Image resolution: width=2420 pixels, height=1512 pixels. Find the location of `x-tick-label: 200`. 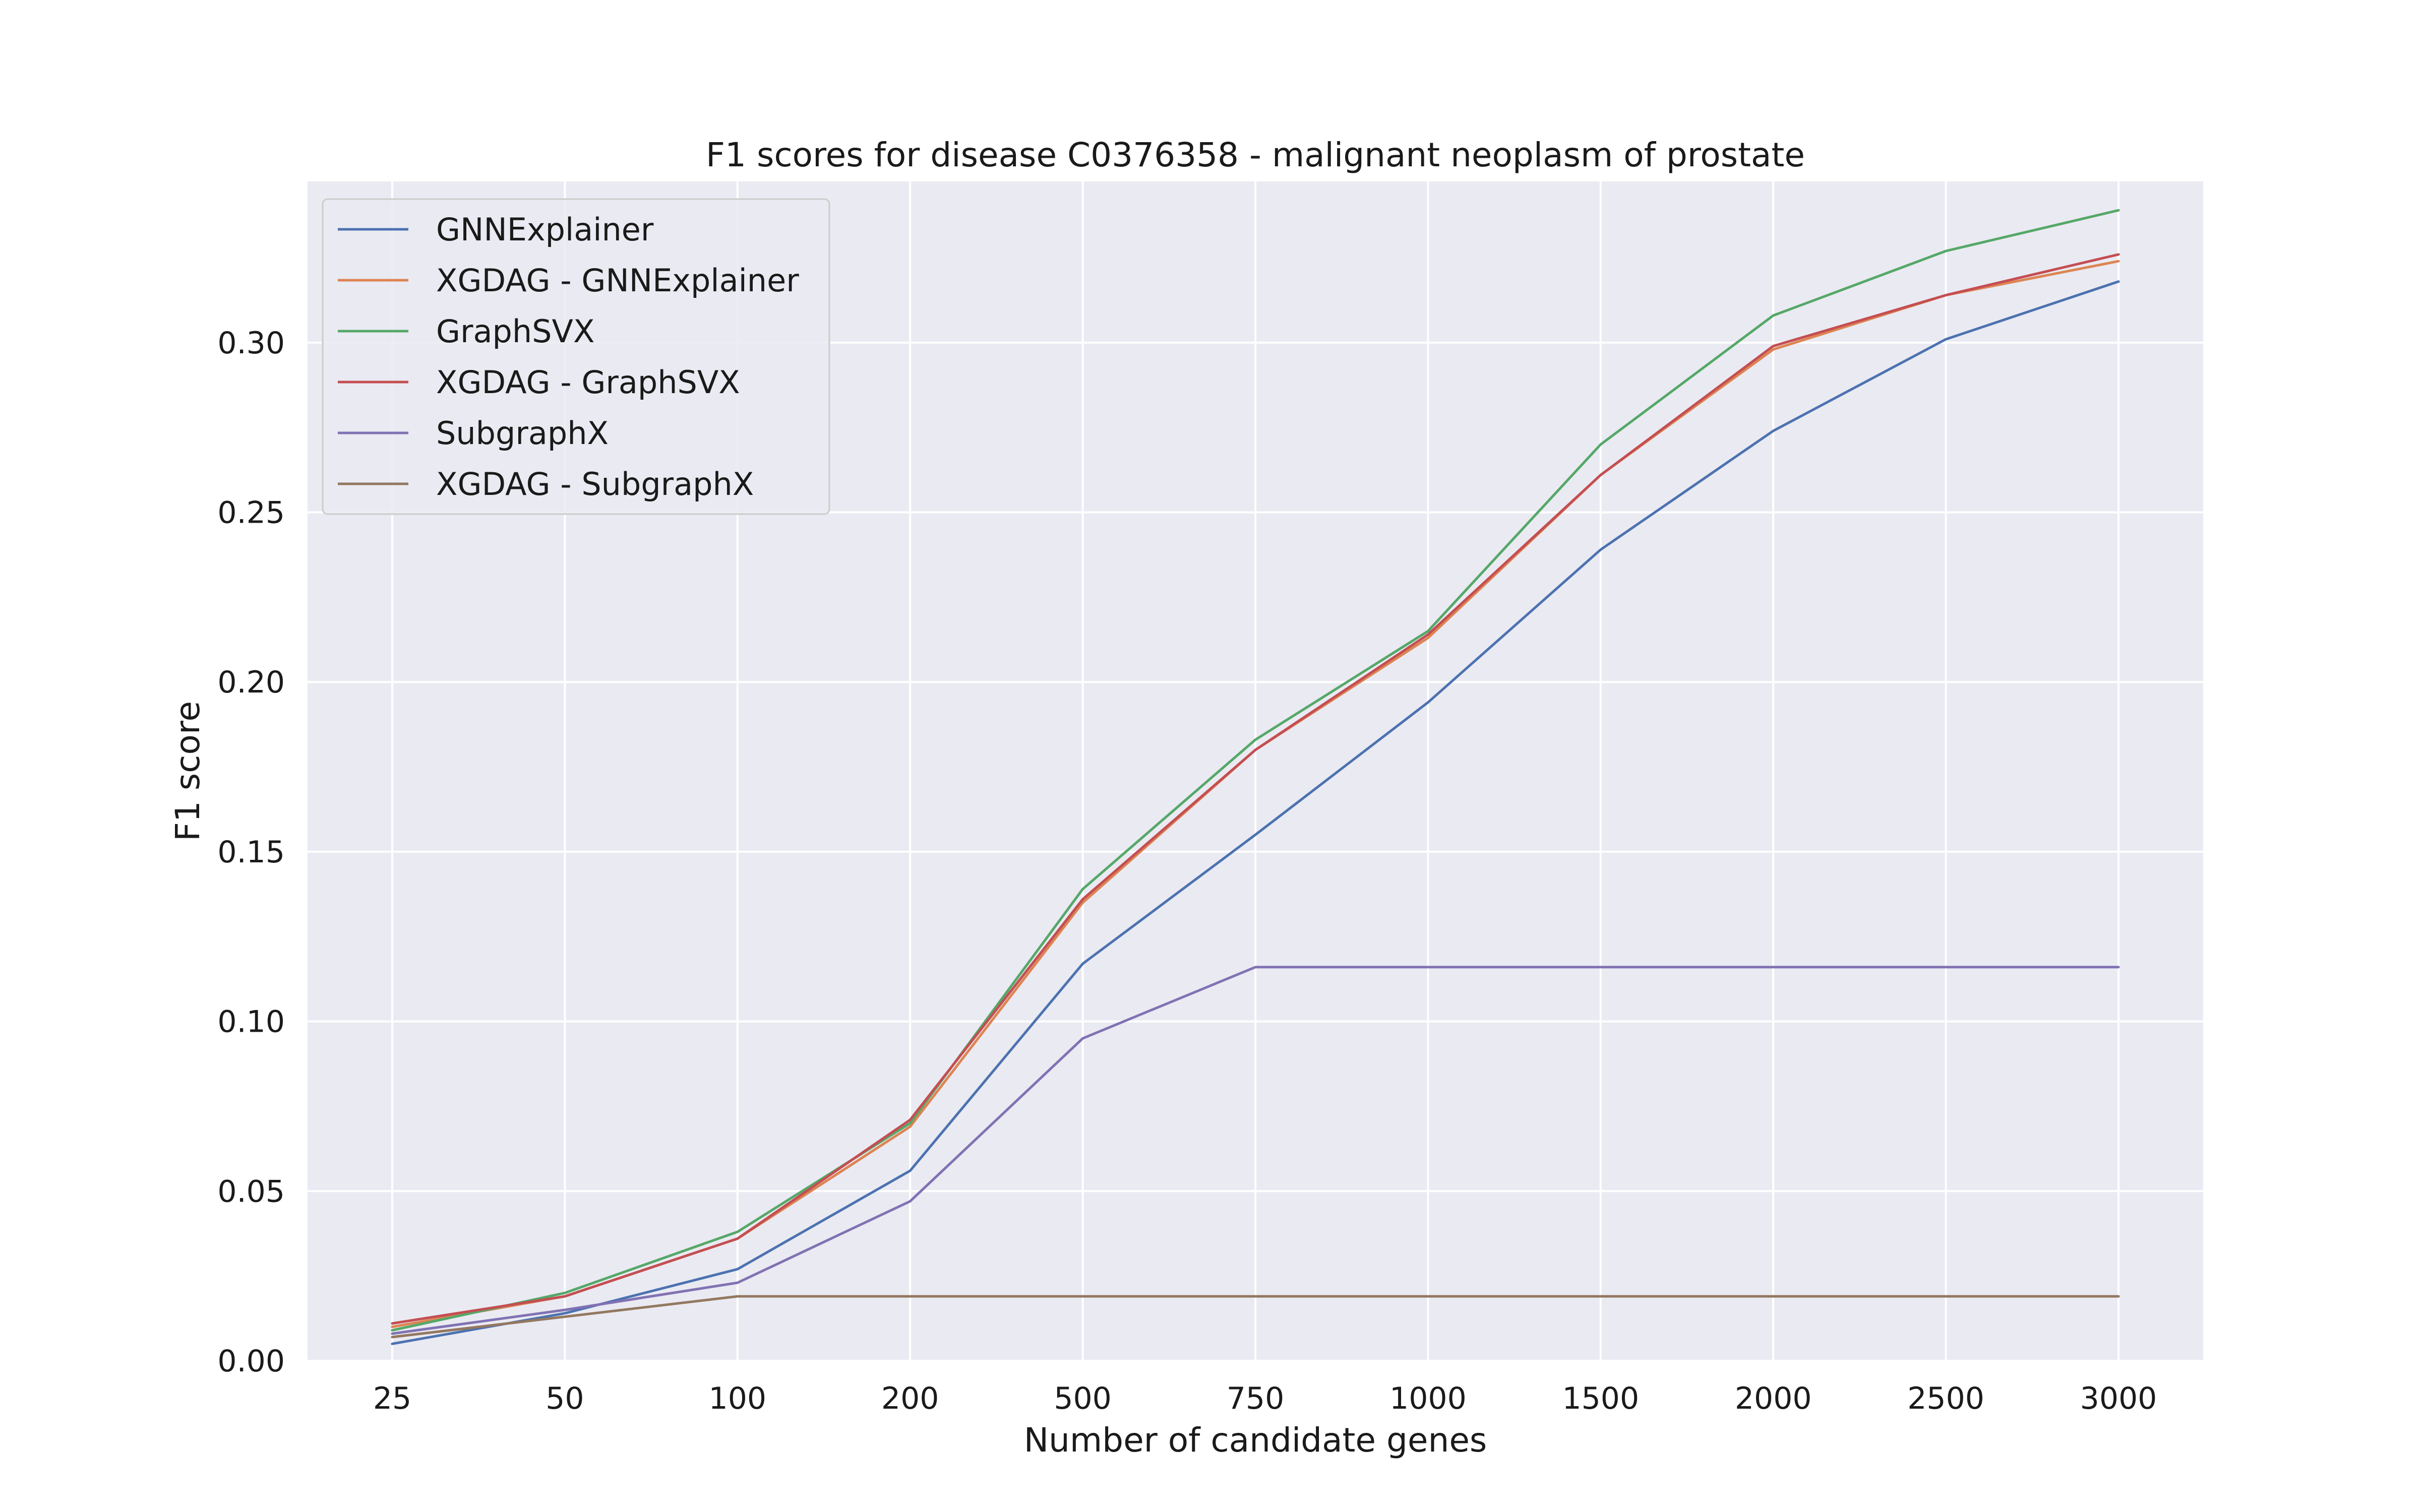

x-tick-label: 200 is located at coordinates (910, 1398).